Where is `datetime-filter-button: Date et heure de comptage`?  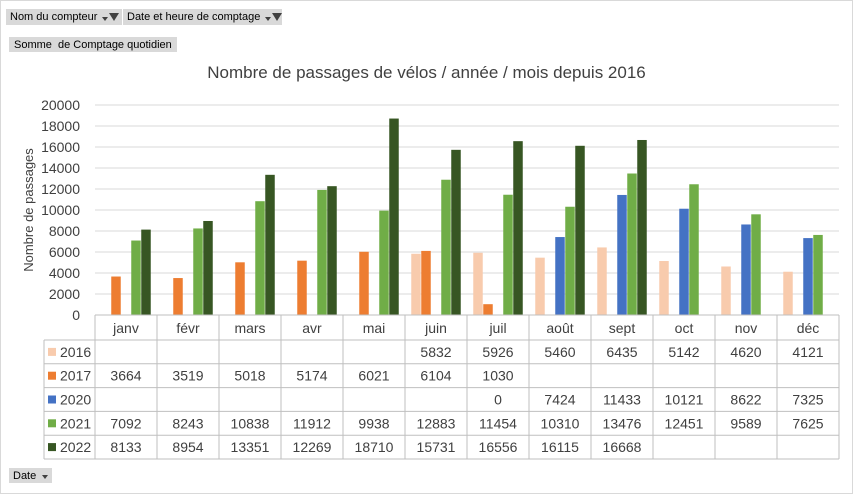
datetime-filter-button: Date et heure de comptage is located at coordinates (203, 17).